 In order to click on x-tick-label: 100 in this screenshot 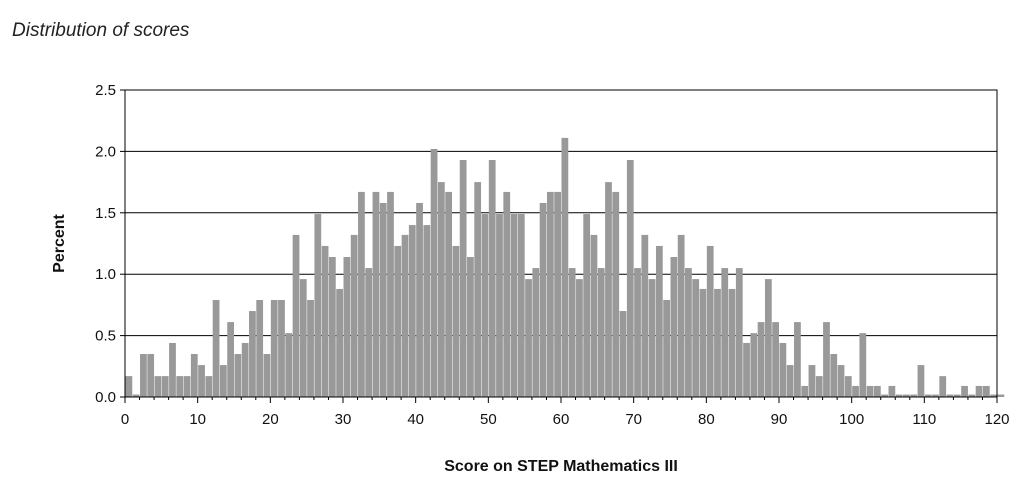, I will do `click(851, 419)`.